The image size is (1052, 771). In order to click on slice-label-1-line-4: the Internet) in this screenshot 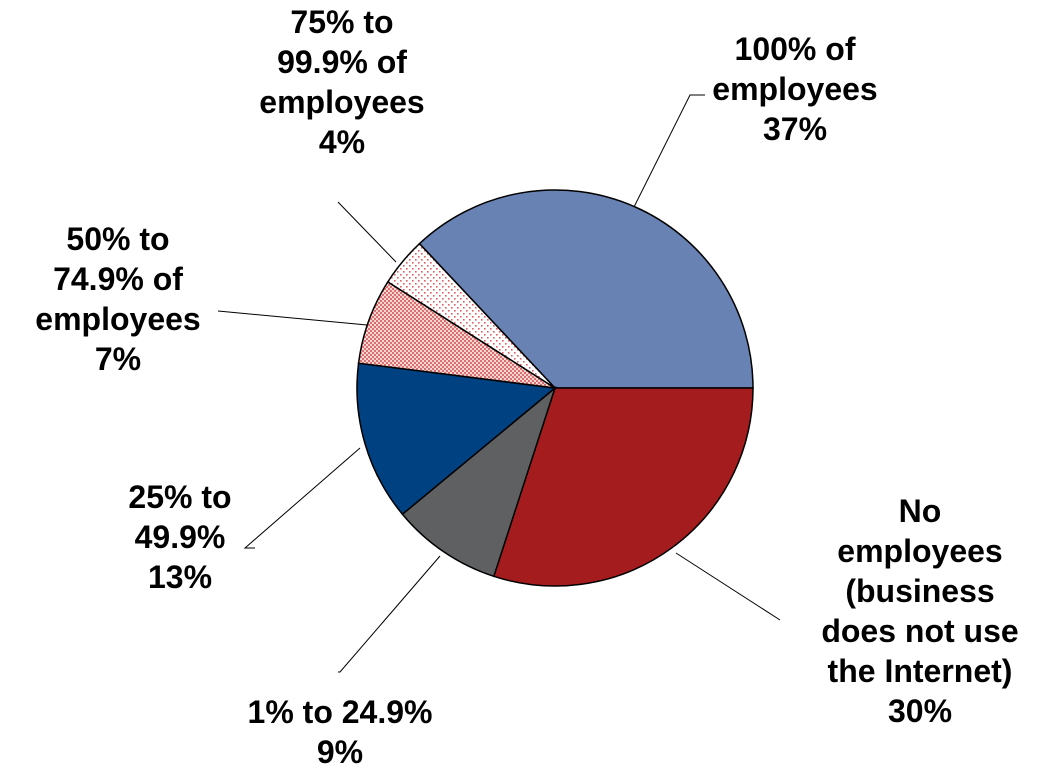, I will do `click(920, 671)`.